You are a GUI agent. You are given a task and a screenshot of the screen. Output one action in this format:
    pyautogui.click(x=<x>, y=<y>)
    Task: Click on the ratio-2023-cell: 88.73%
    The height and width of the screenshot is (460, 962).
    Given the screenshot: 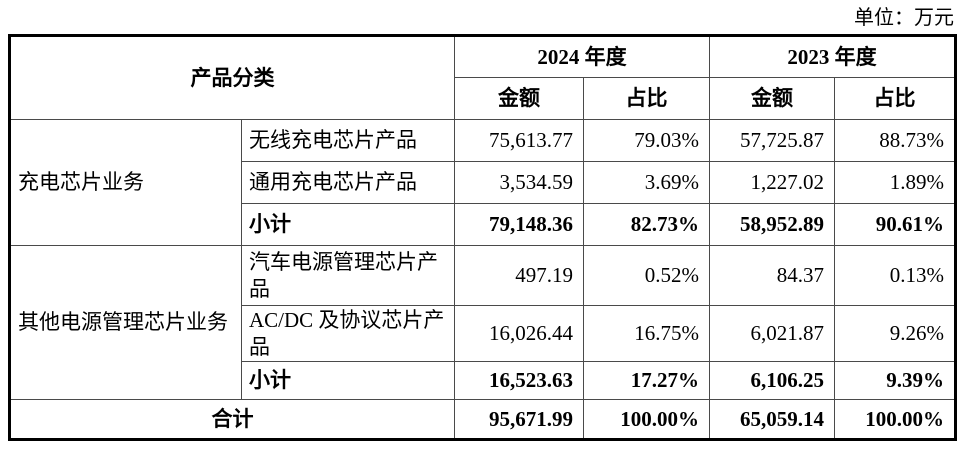 What is the action you would take?
    pyautogui.click(x=895, y=140)
    